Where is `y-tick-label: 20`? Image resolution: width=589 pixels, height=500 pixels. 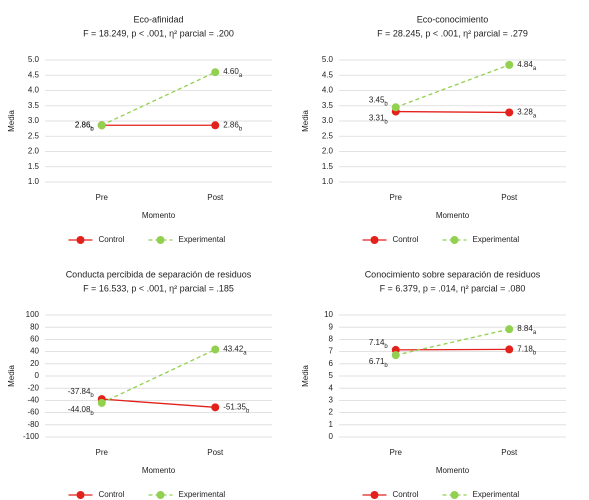 y-tick-label: 20 is located at coordinates (34, 363).